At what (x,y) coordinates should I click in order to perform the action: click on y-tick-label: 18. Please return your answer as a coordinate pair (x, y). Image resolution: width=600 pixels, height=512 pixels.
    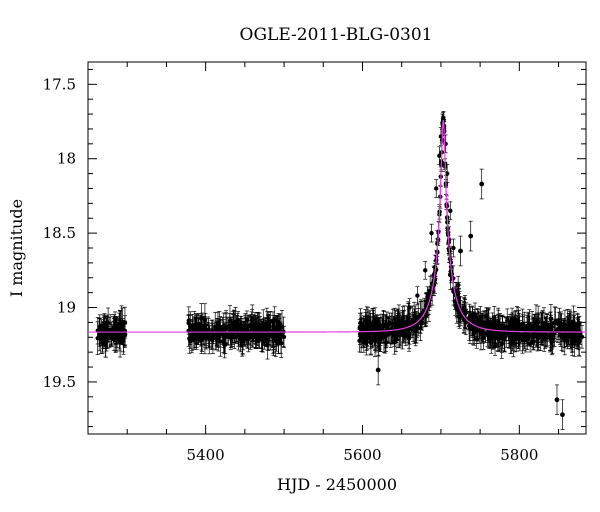
    Looking at the image, I should click on (66, 159).